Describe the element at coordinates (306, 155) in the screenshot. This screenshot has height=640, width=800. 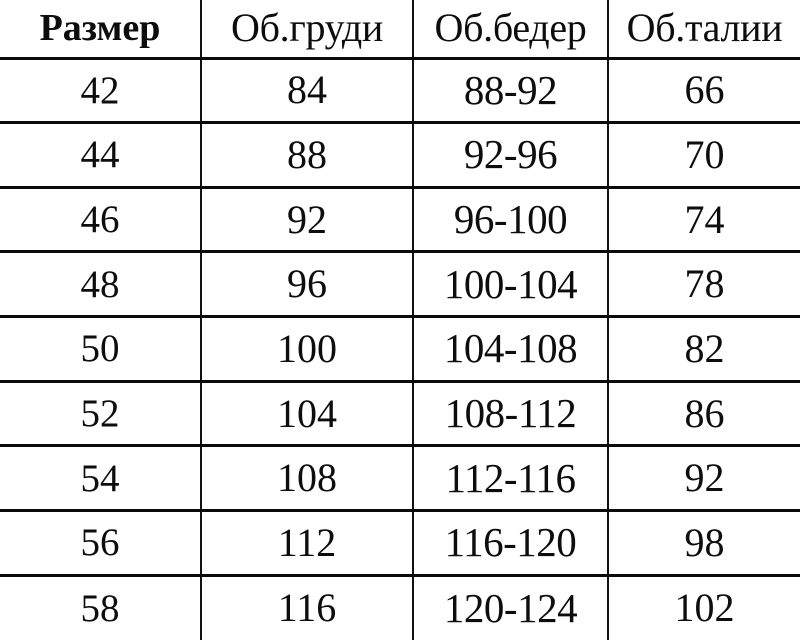
I see `cell-chest: 88` at that location.